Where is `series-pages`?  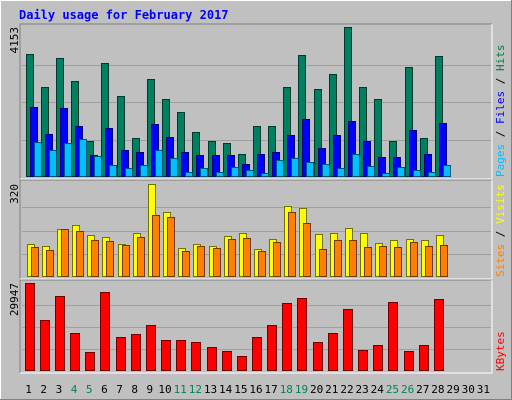 series-pages is located at coordinates (242, 158).